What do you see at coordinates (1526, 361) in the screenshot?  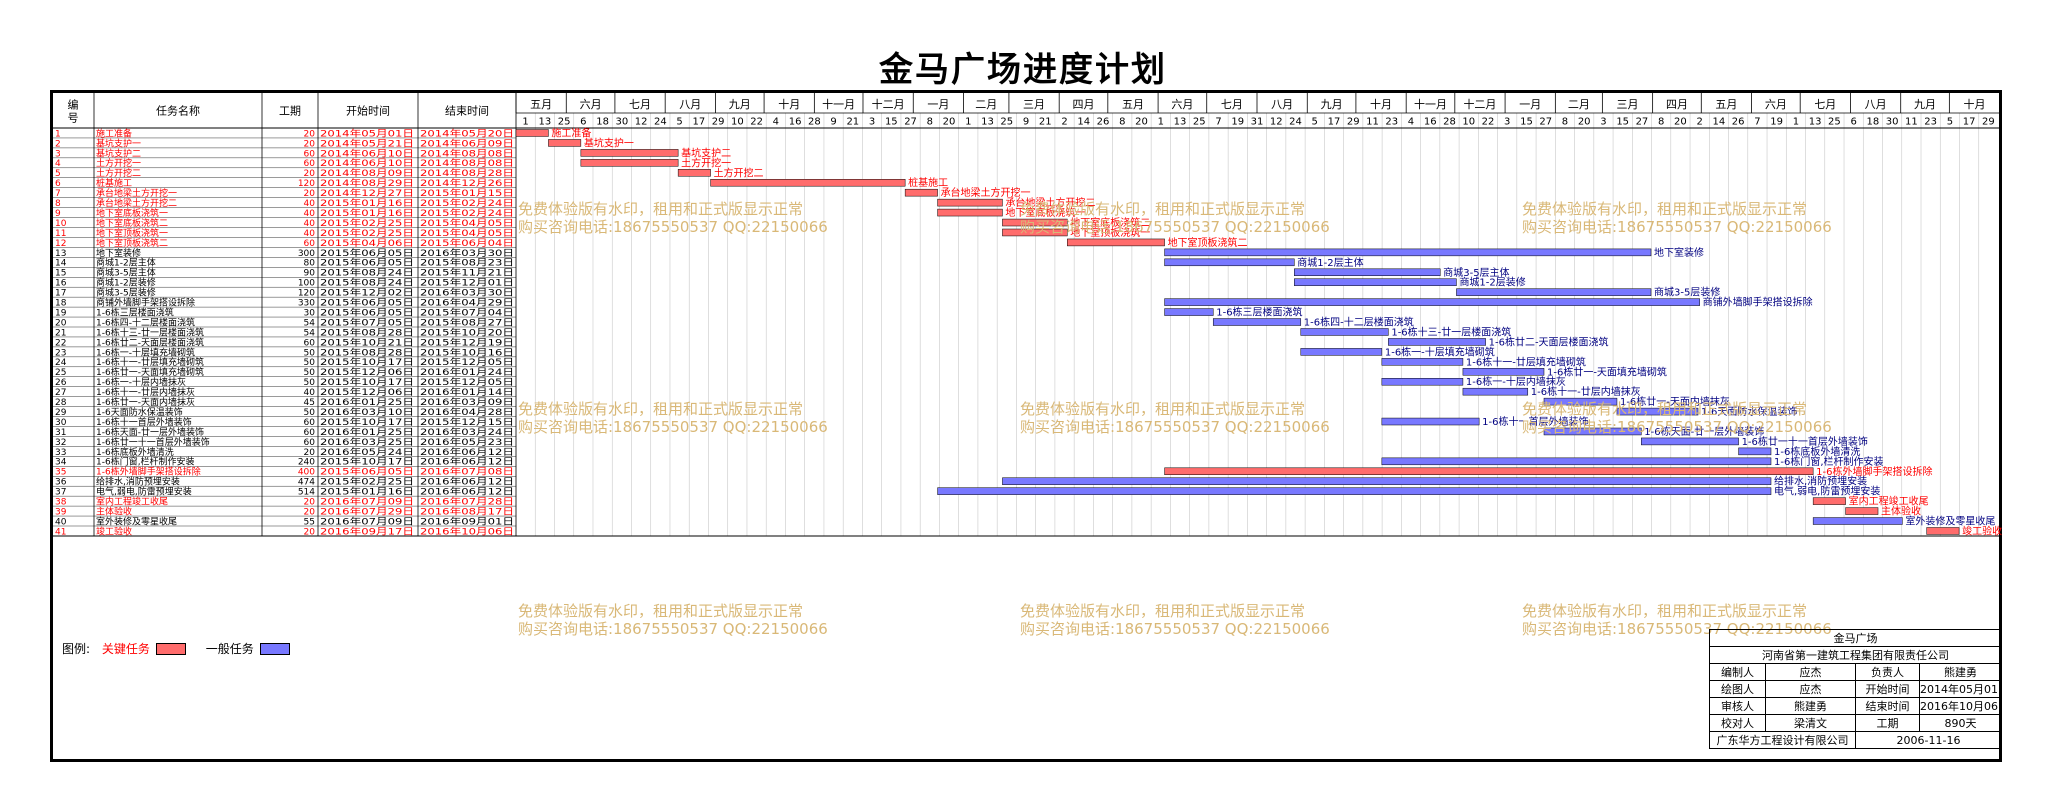 I see `gantt-bar-label: 1-6栋十一-廿层填充墙砌筑` at bounding box center [1526, 361].